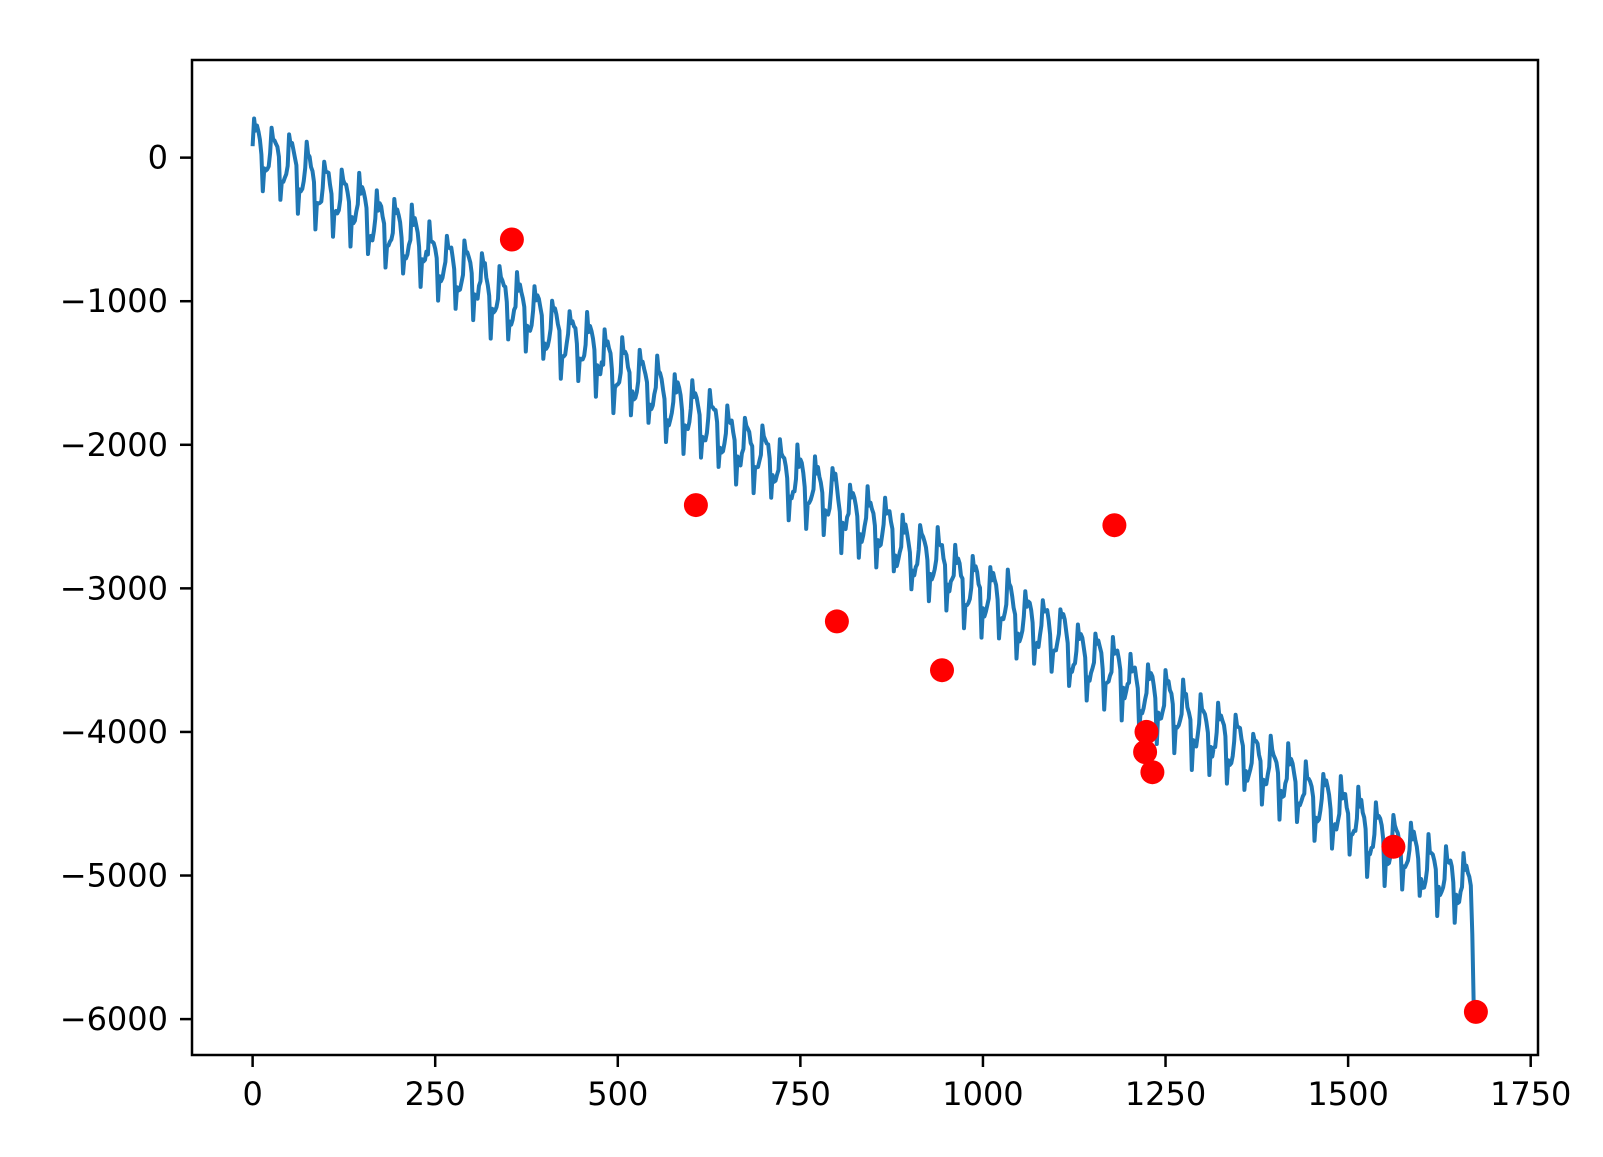 This screenshot has width=1603, height=1157. Describe the element at coordinates (114, 588) in the screenshot. I see `y-tick-label: −3000` at that location.